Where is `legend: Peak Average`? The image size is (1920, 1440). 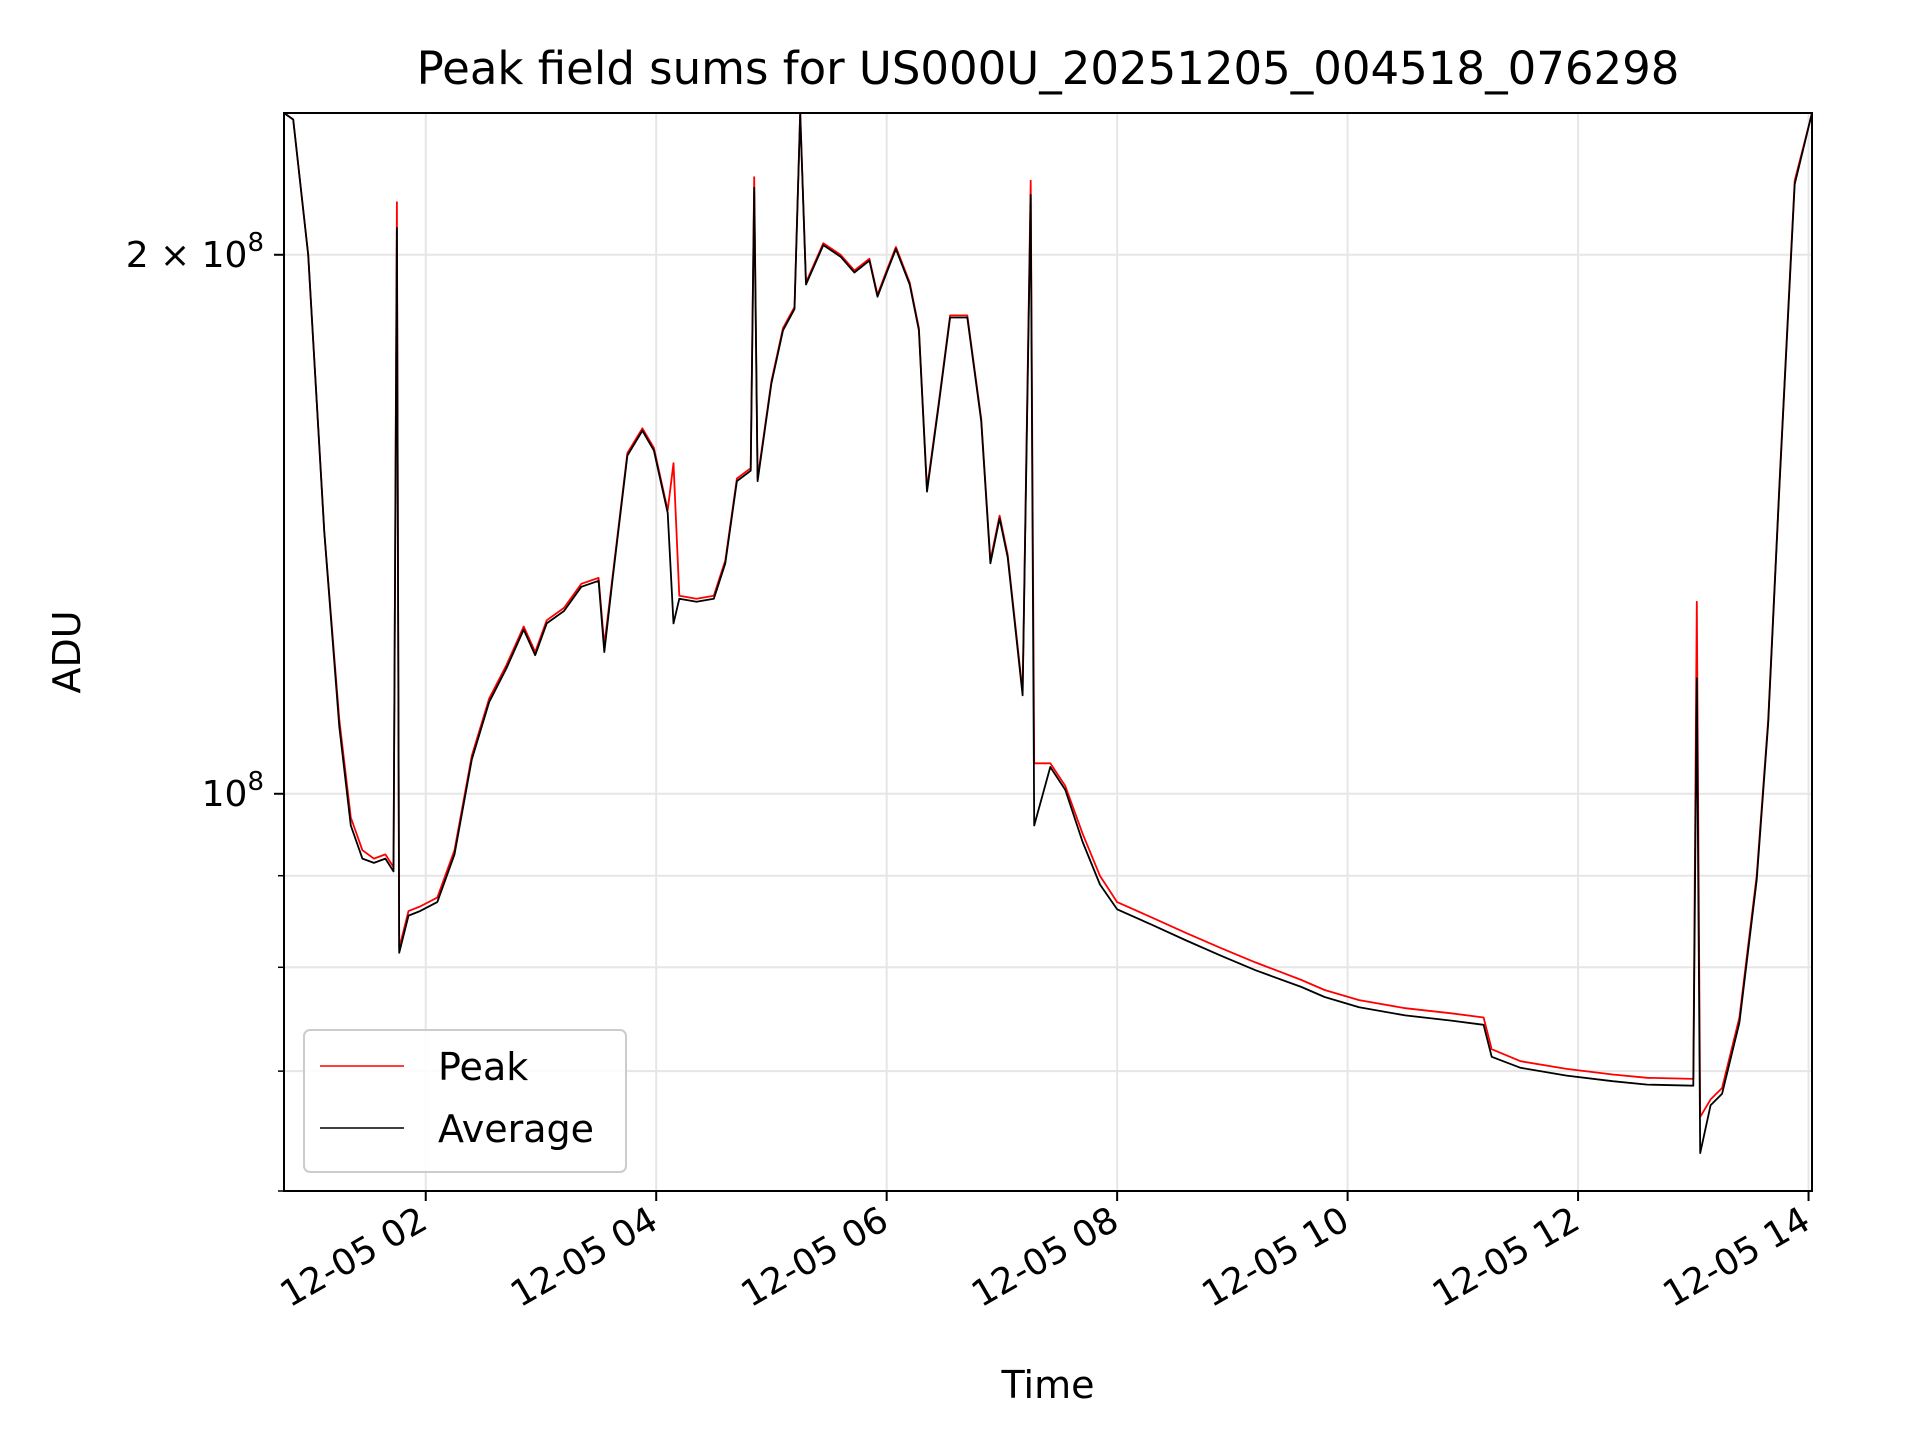 legend: Peak Average is located at coordinates (465, 1101).